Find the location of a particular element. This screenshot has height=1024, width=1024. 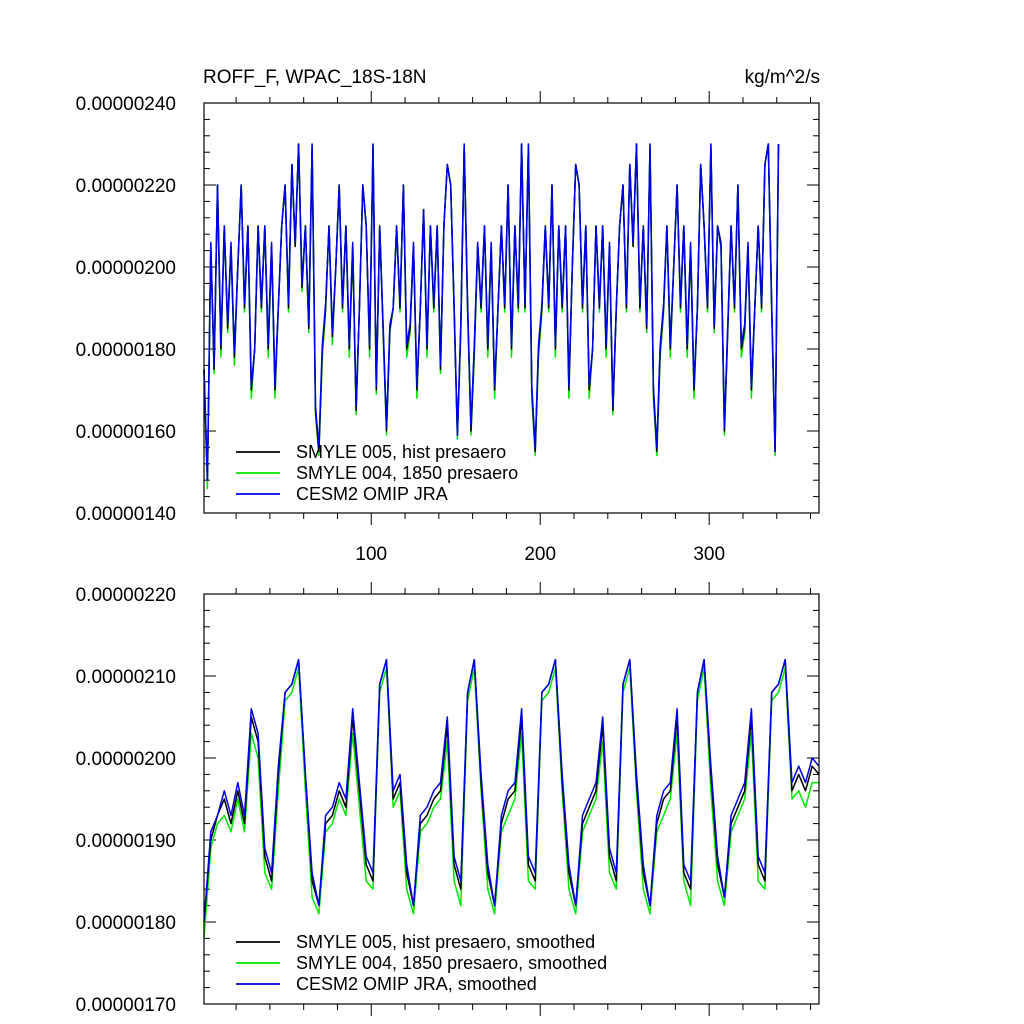

bottom-legend-label-3: CESM2 OMIP JRA, smoothed is located at coordinates (416, 984).